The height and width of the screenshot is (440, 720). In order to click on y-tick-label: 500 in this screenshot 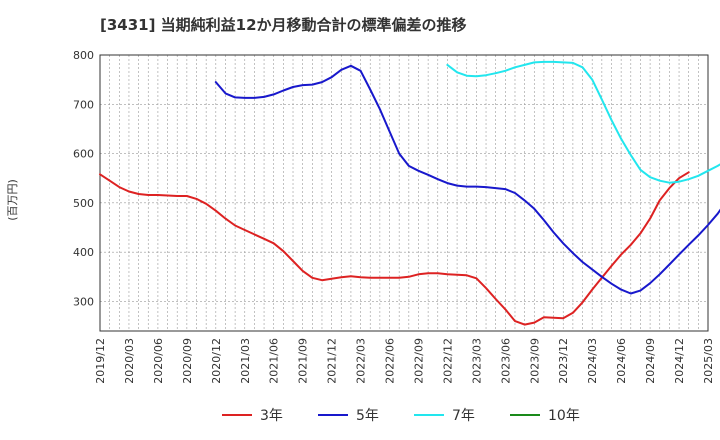, I will do `click(83, 203)`.